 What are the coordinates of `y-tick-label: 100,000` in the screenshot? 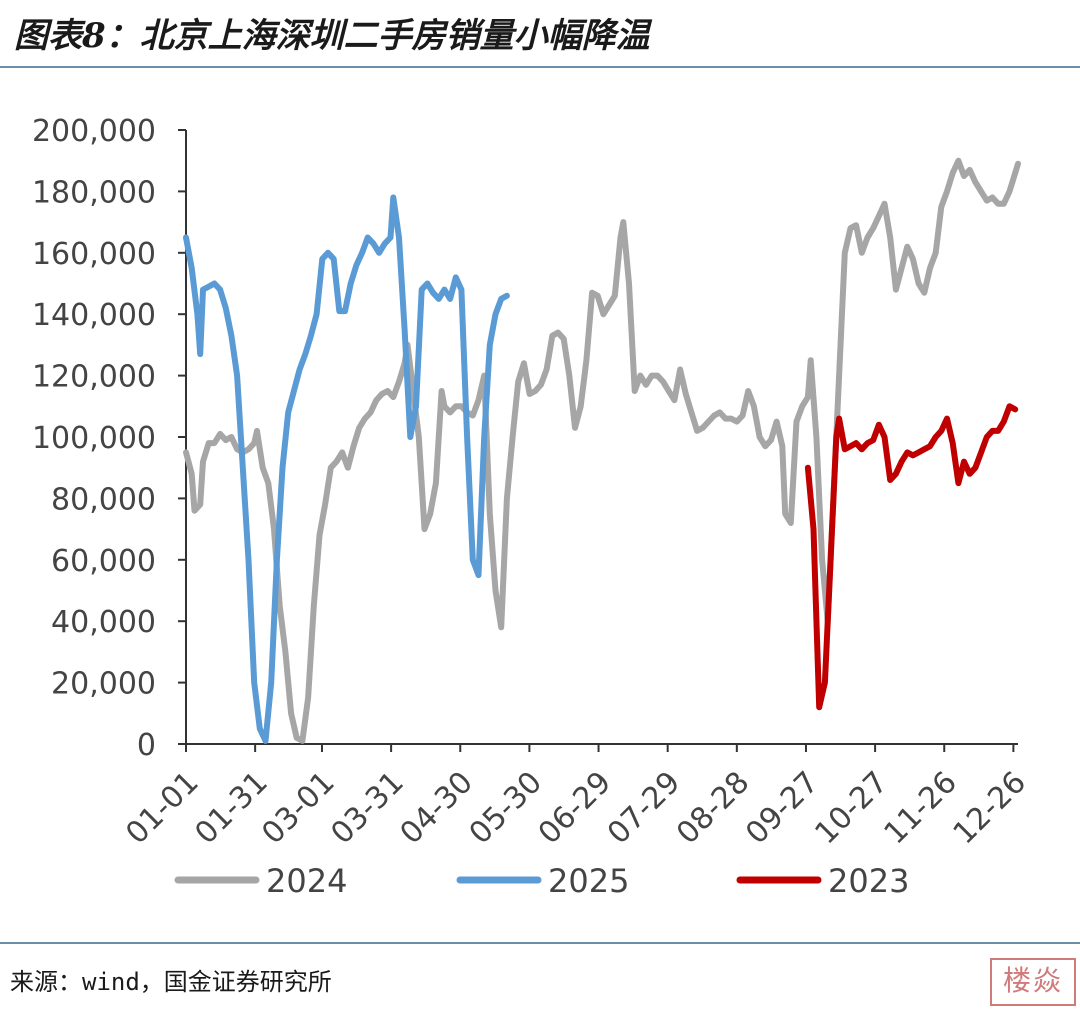 It's located at (94, 438).